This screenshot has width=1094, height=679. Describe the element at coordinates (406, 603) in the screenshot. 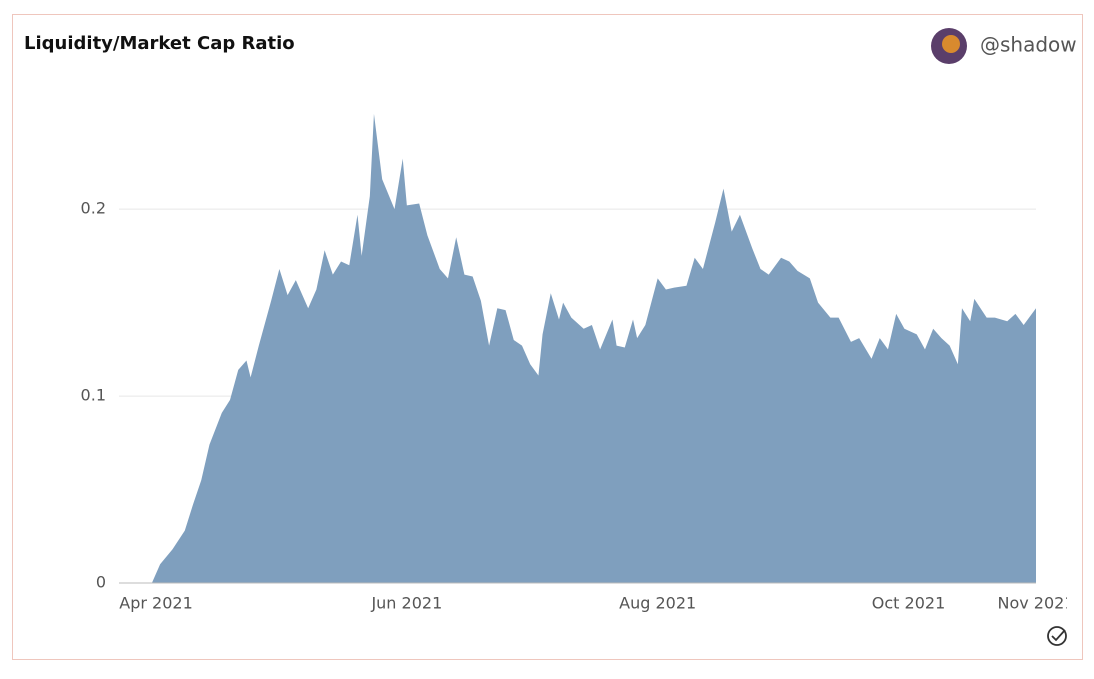

I see `x-tick-label: Jun 2021` at that location.